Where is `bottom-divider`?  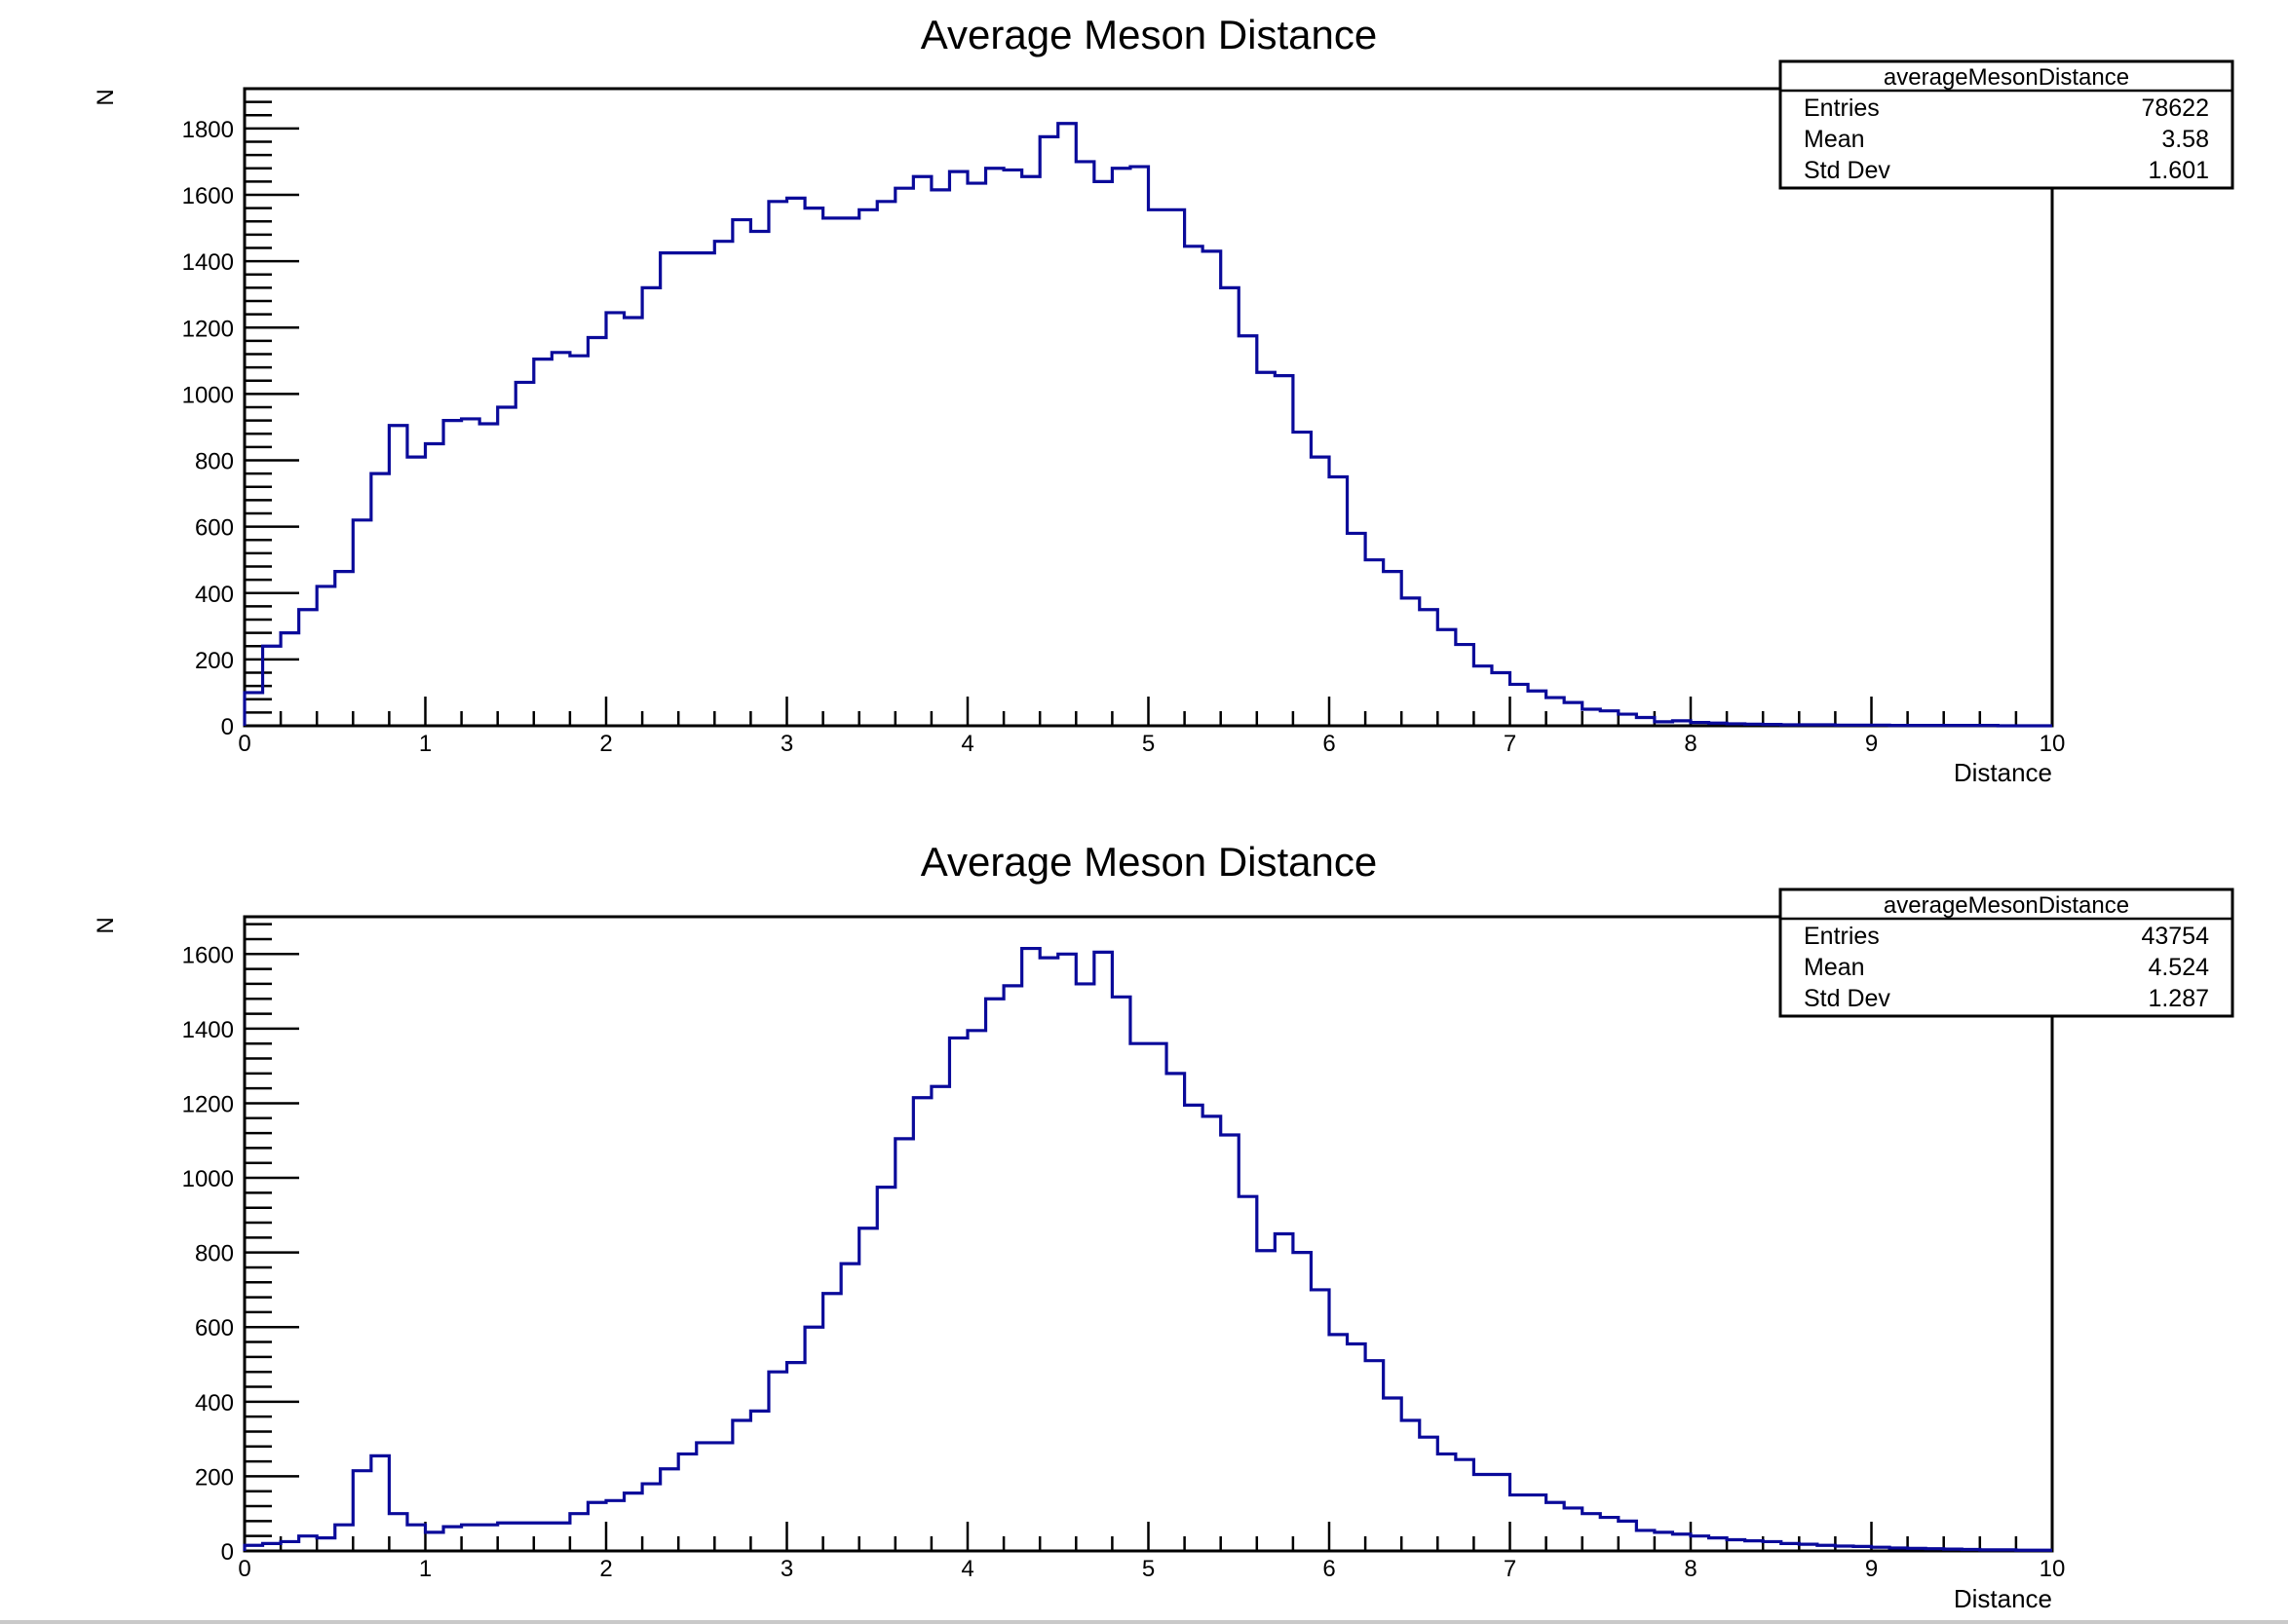
bottom-divider is located at coordinates (1144, 1622).